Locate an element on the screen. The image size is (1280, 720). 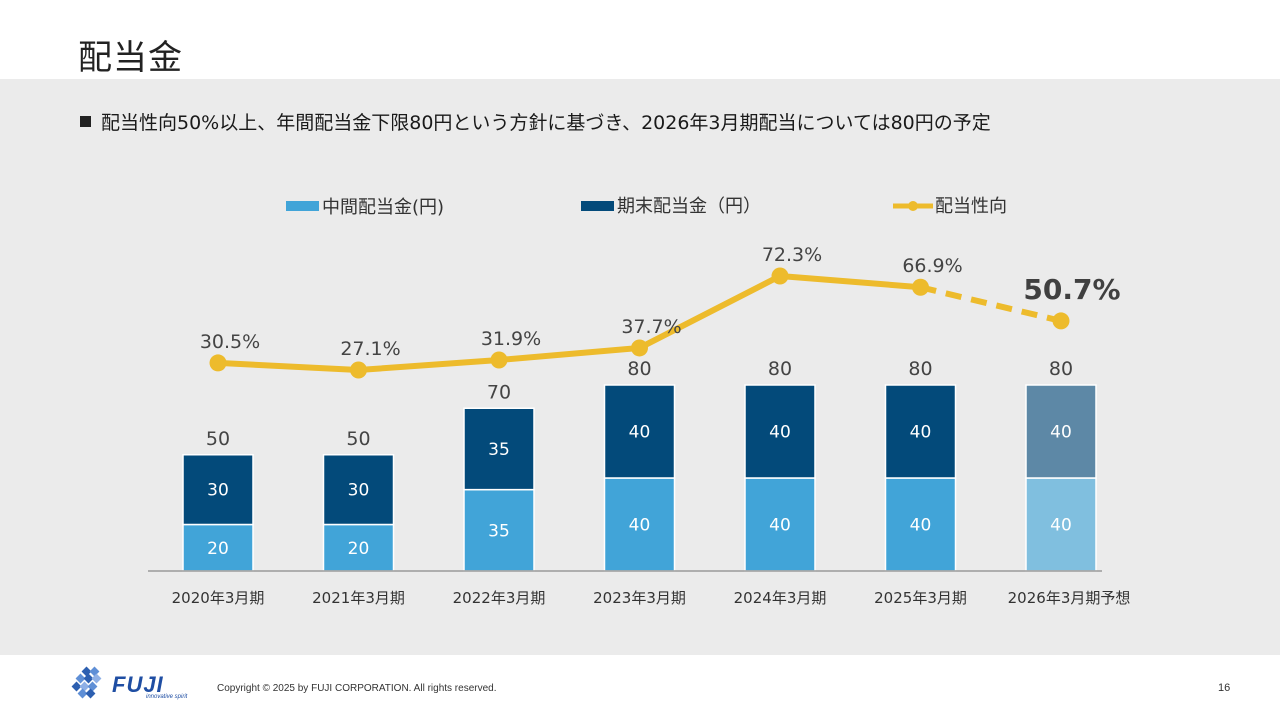
legend-swatch-year-end is located at coordinates (597, 206).